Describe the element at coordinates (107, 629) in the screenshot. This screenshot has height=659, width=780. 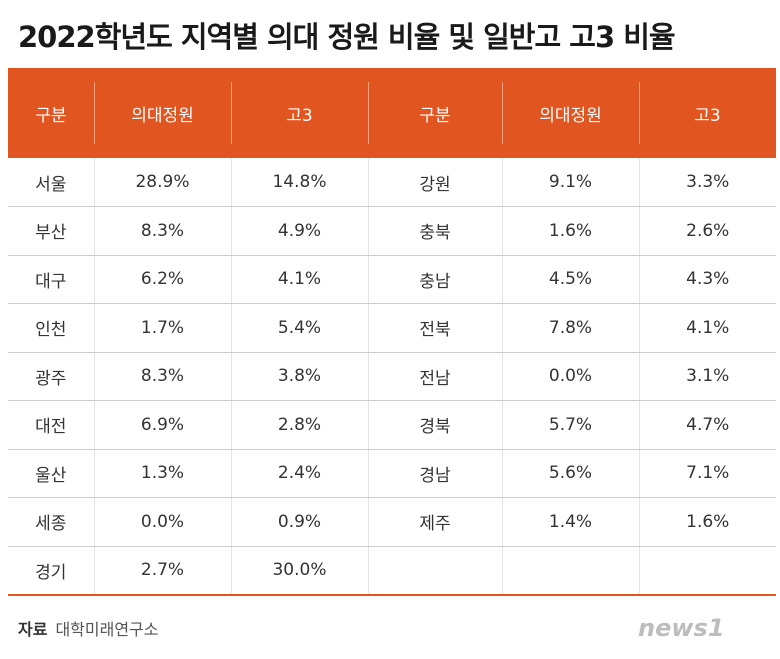
I see `source-text: 대학미래연구소` at that location.